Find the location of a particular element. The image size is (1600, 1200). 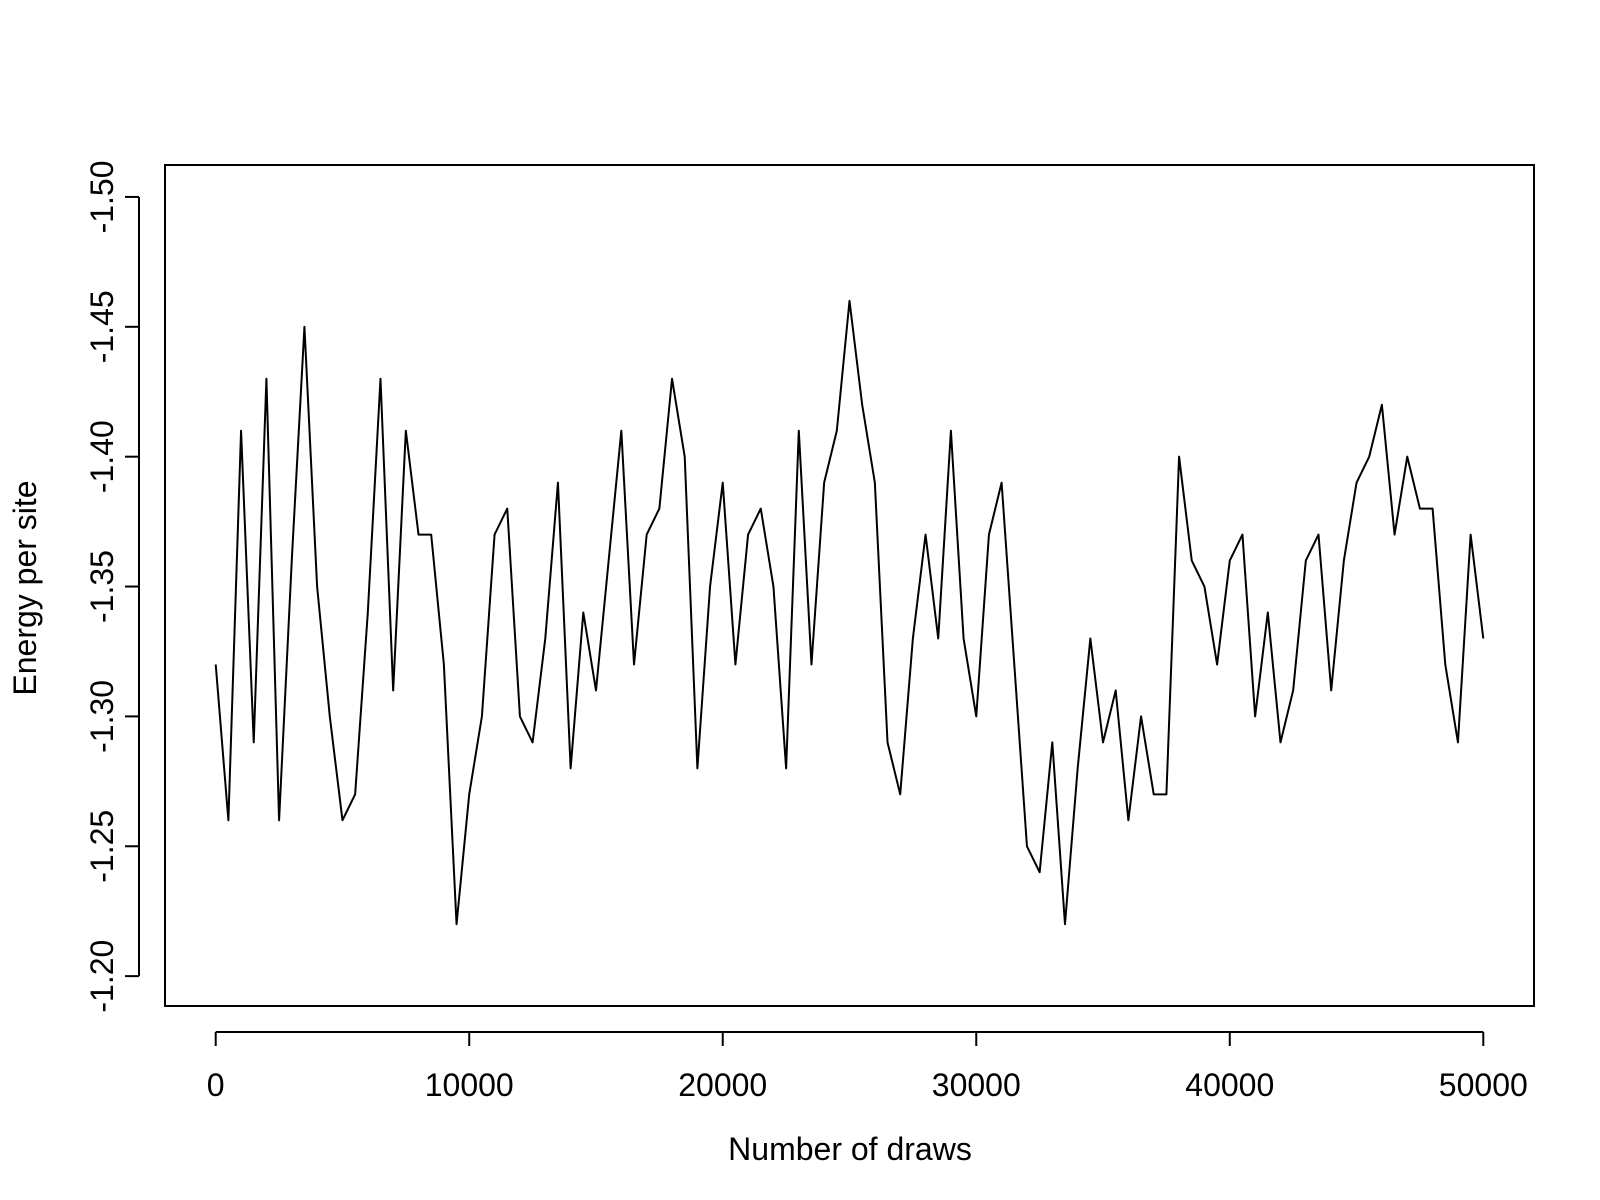

y-tick-label: -1.50 is located at coordinates (102, 196).